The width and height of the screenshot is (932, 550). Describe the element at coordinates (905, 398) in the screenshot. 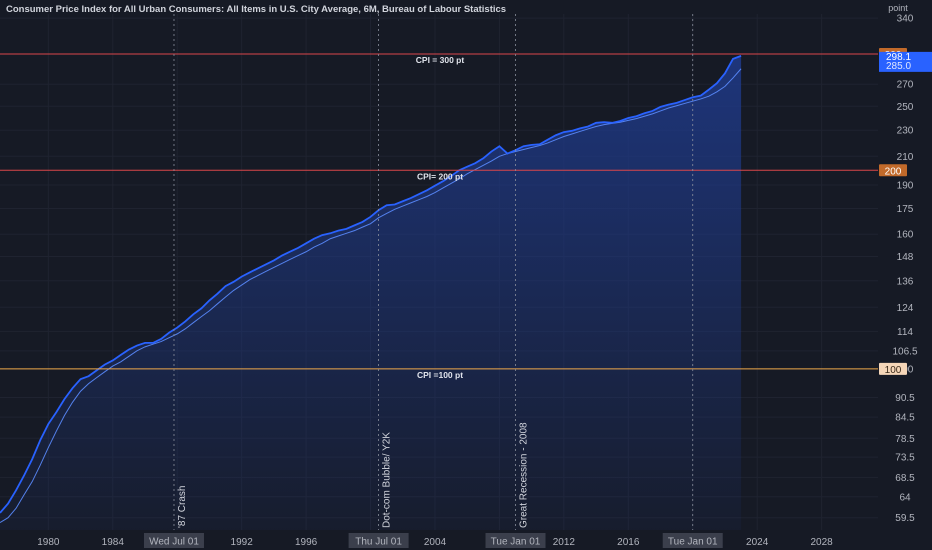

I see `y-tick-label: 90.5` at that location.